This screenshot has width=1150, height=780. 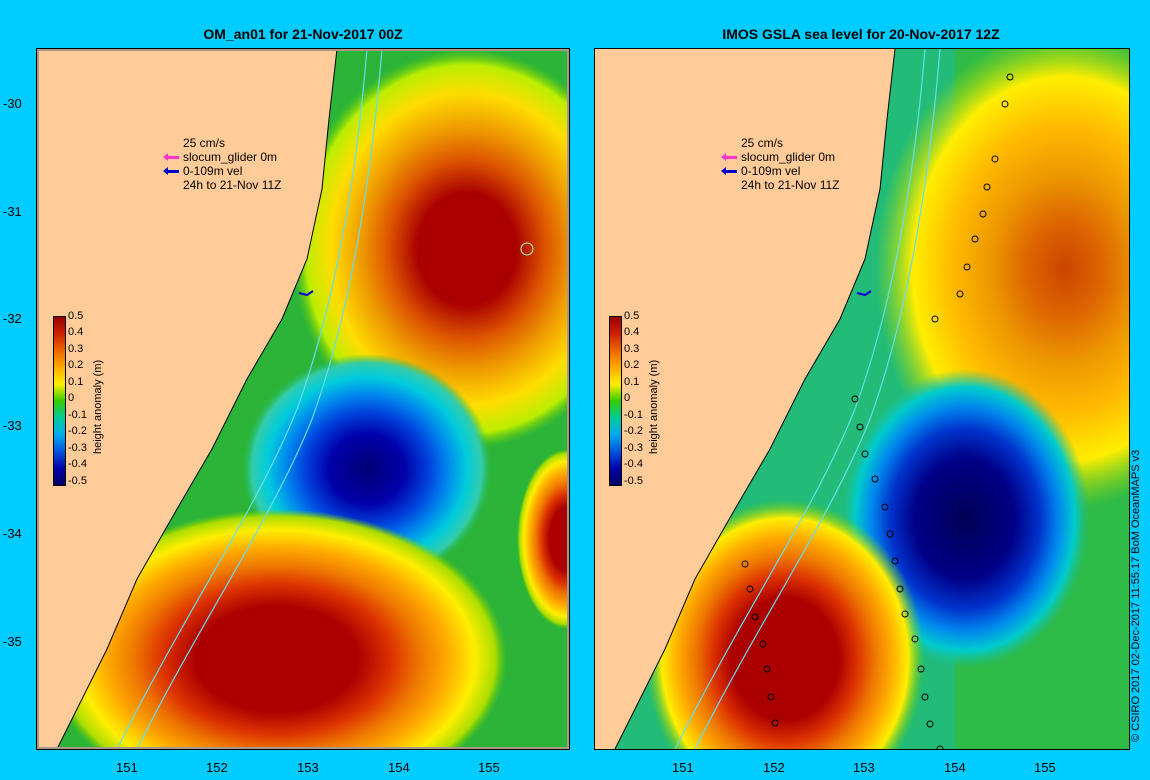 I want to click on left-cb-title: height anomaly (m), so click(x=98, y=406).